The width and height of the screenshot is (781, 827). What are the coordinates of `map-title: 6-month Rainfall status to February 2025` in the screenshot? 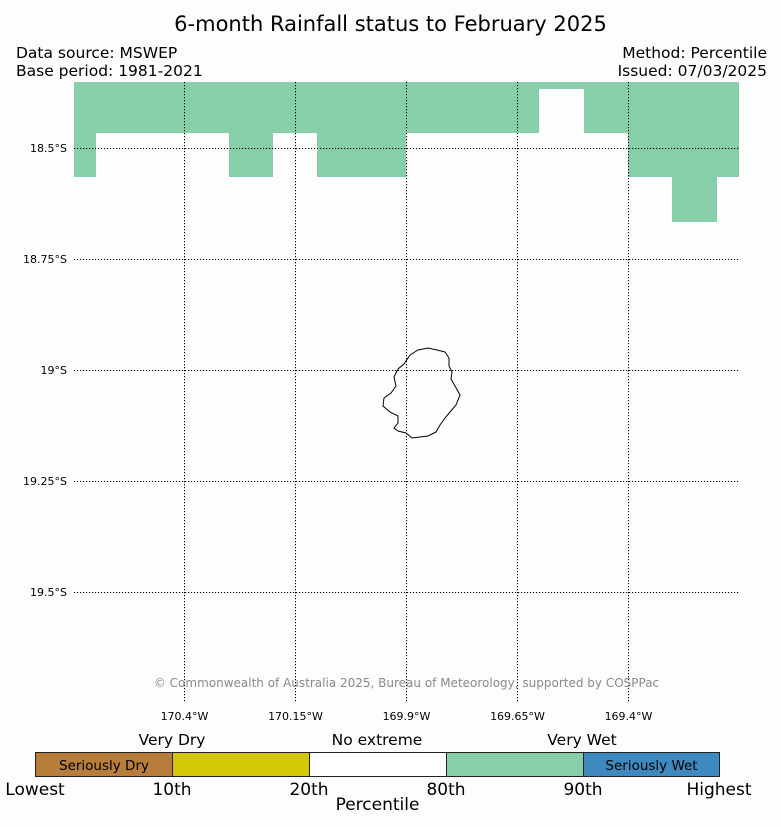 It's located at (390, 24).